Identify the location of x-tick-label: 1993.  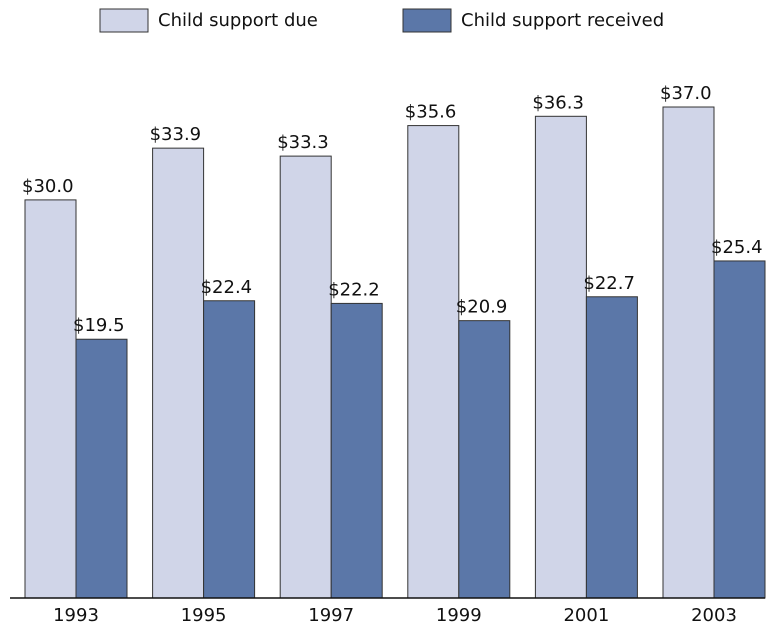
(76, 615).